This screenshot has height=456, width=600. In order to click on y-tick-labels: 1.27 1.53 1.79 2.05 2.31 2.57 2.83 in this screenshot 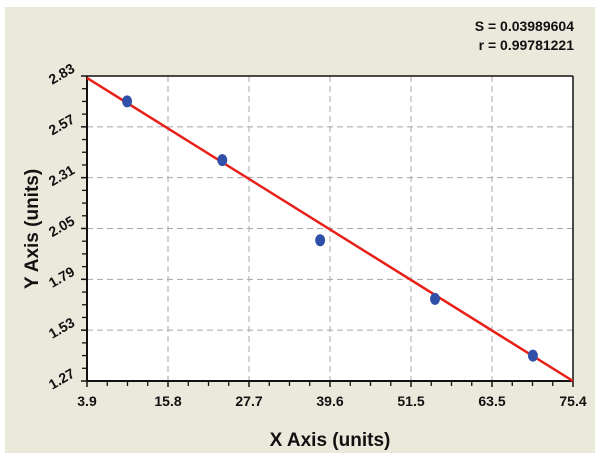, I will do `click(62, 226)`.